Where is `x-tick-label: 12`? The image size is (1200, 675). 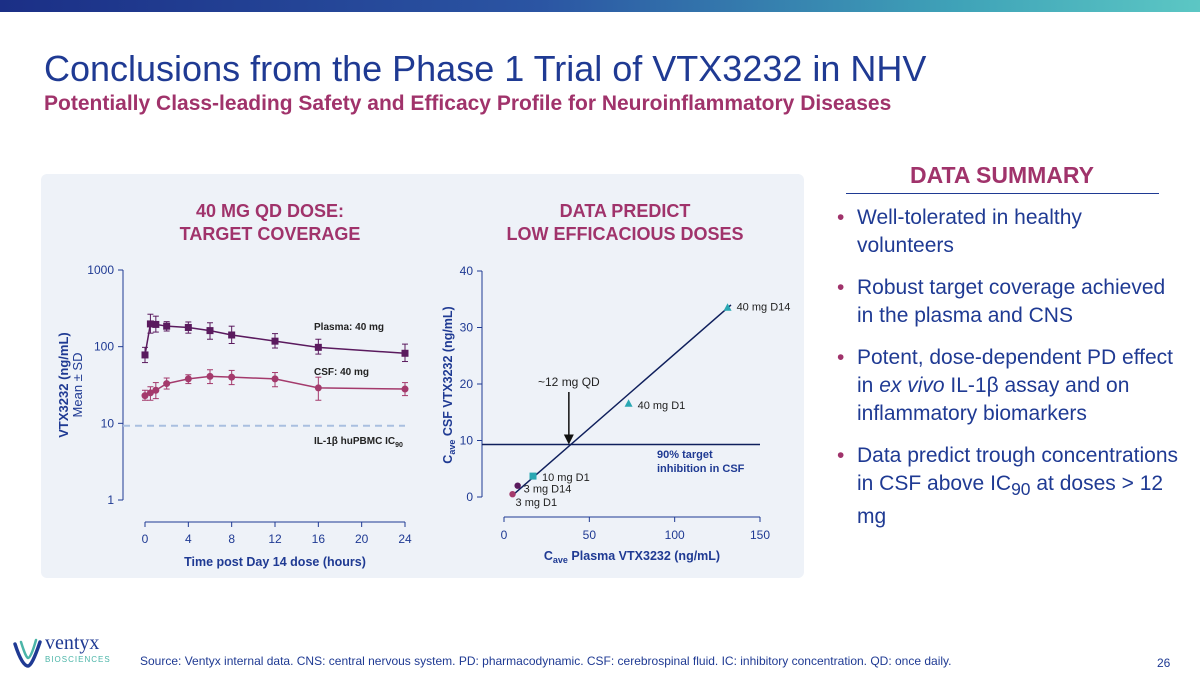 x-tick-label: 12 is located at coordinates (275, 539).